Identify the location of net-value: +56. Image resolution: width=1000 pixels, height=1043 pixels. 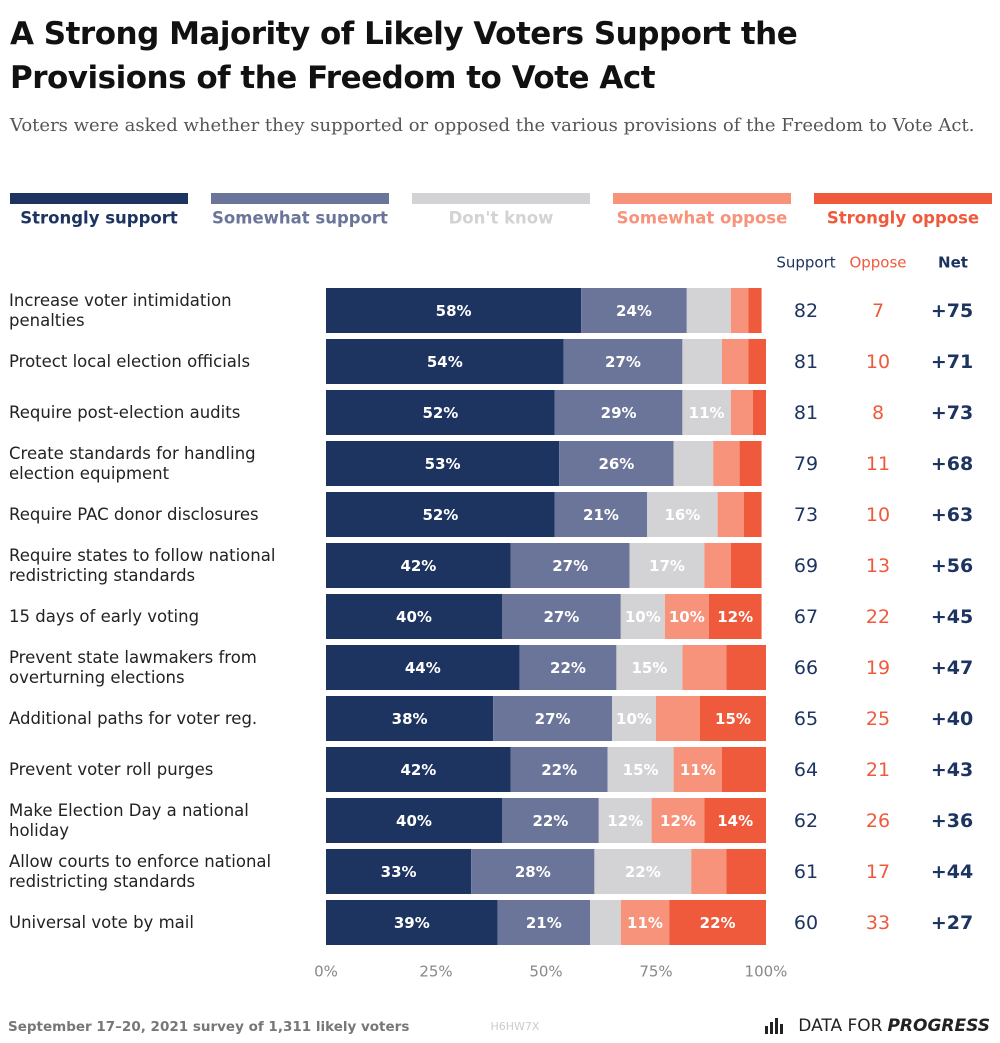
(952, 566).